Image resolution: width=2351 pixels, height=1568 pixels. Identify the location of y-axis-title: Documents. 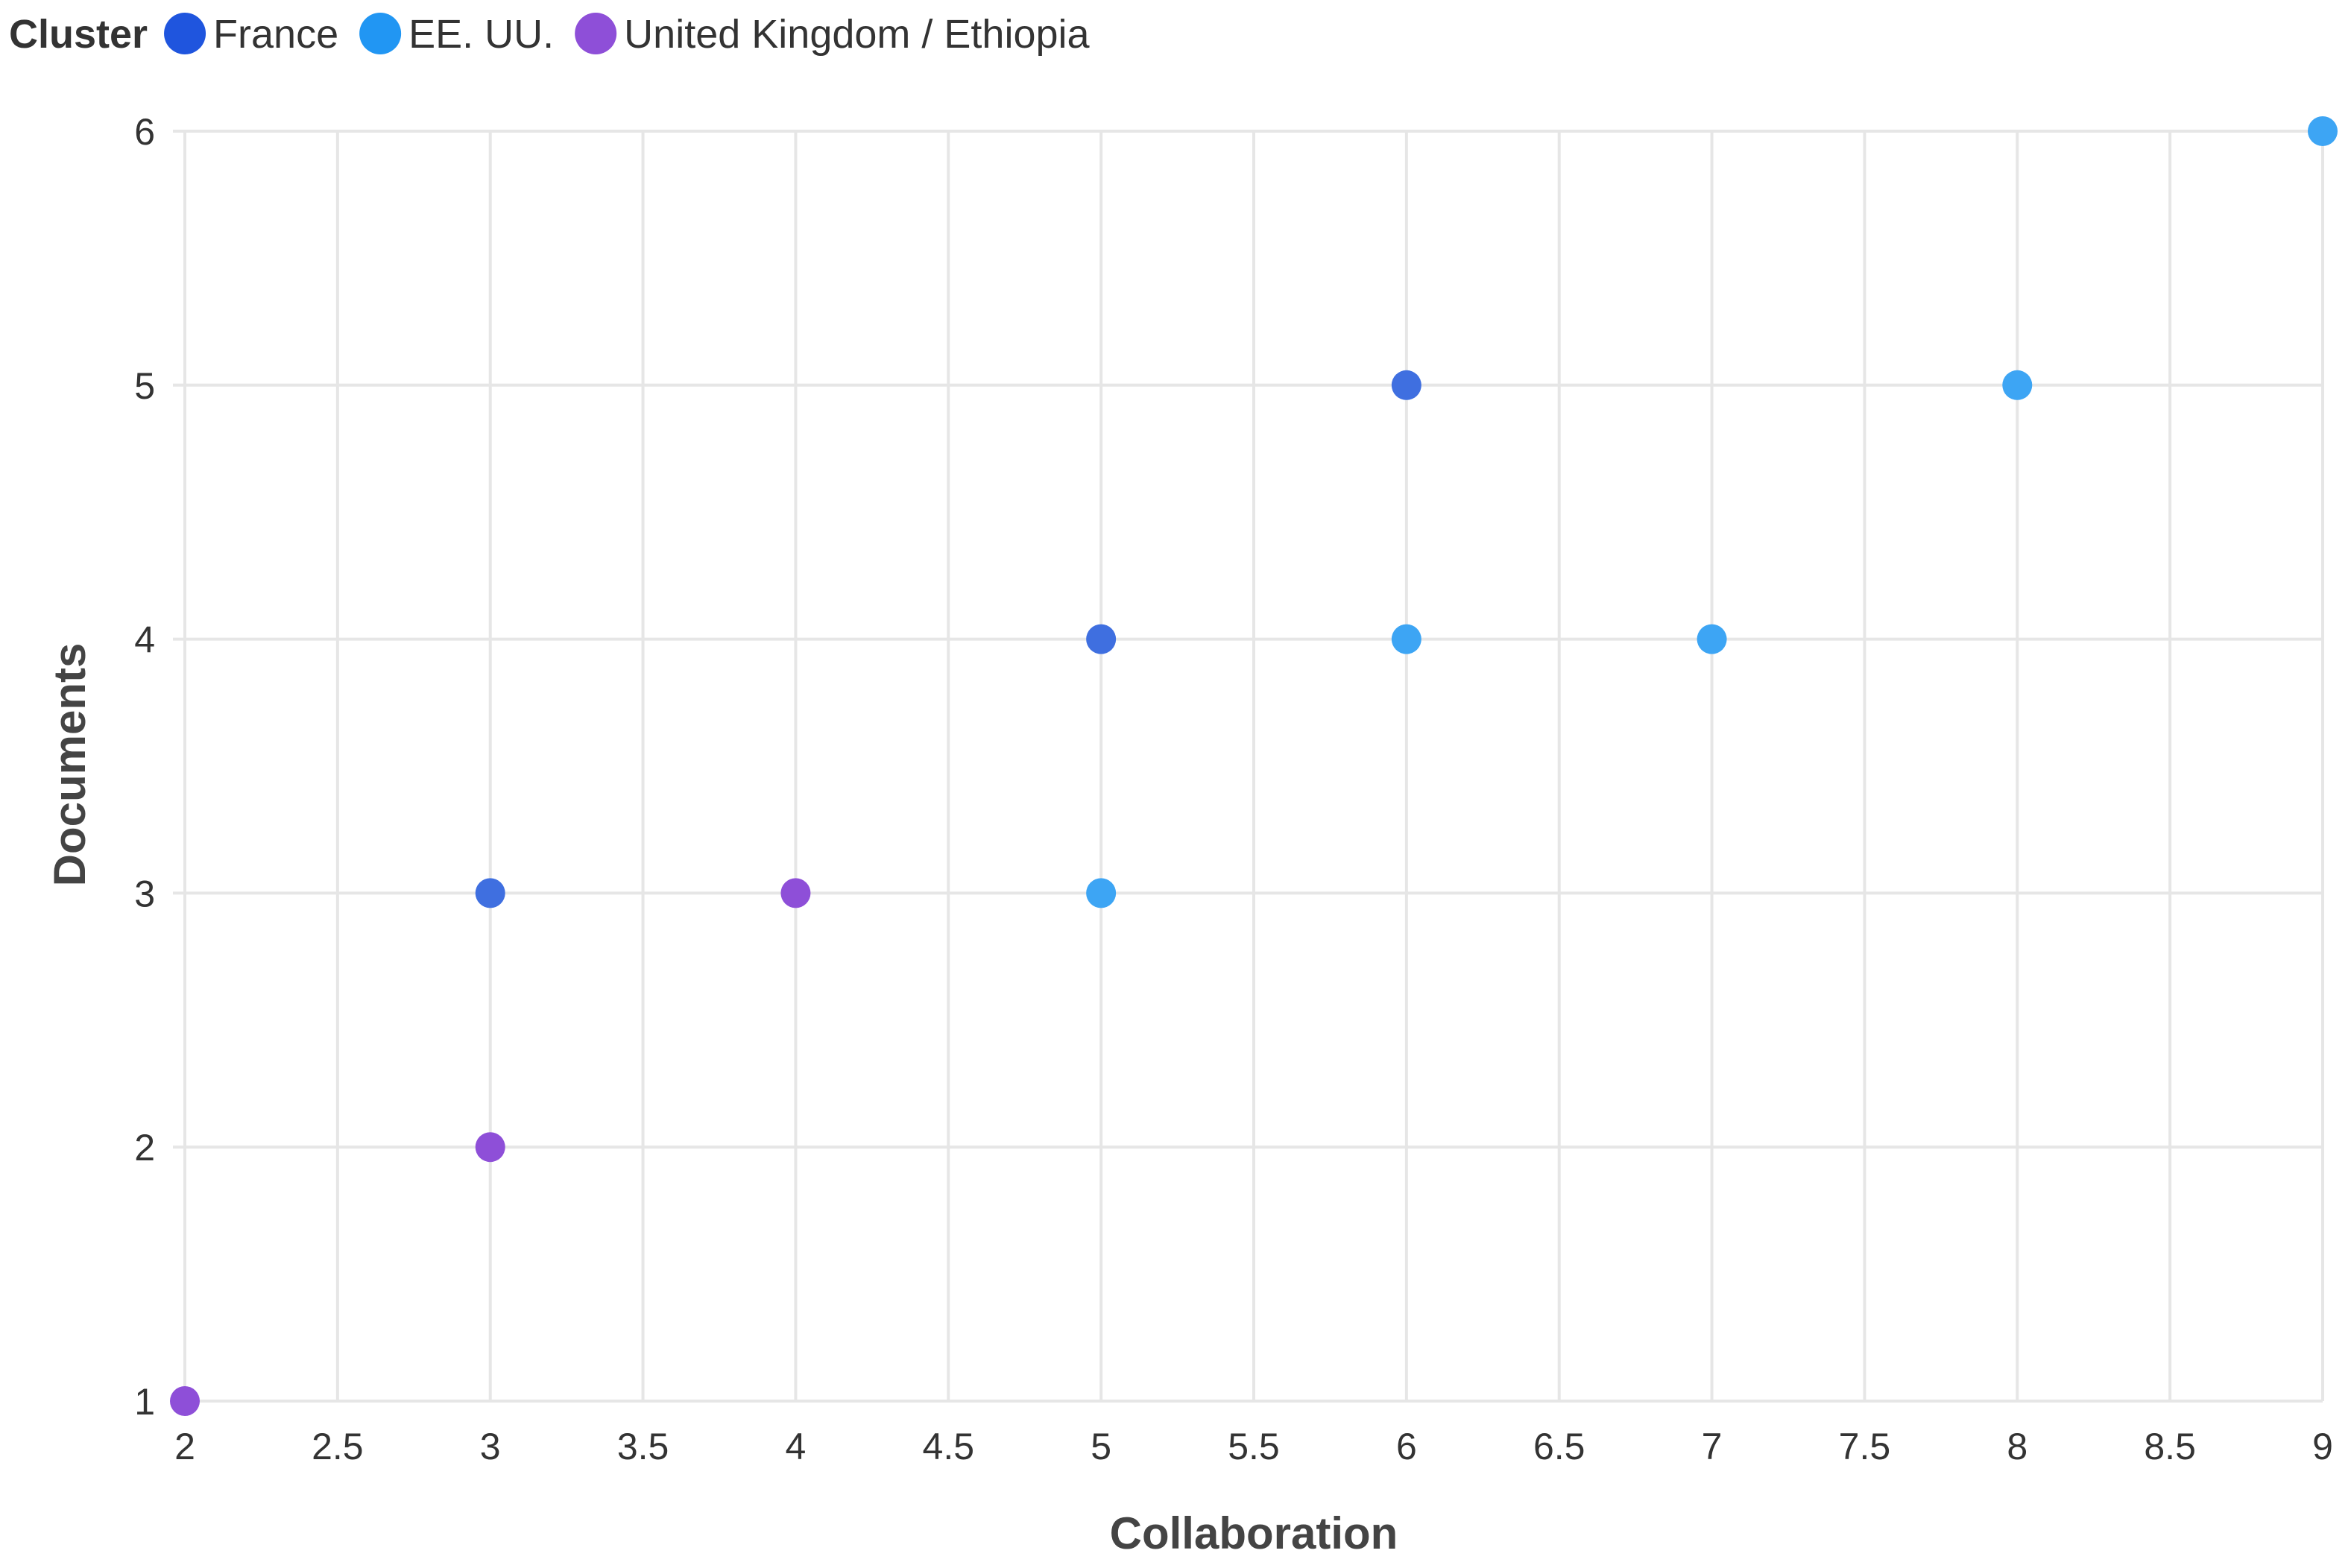
(70, 765).